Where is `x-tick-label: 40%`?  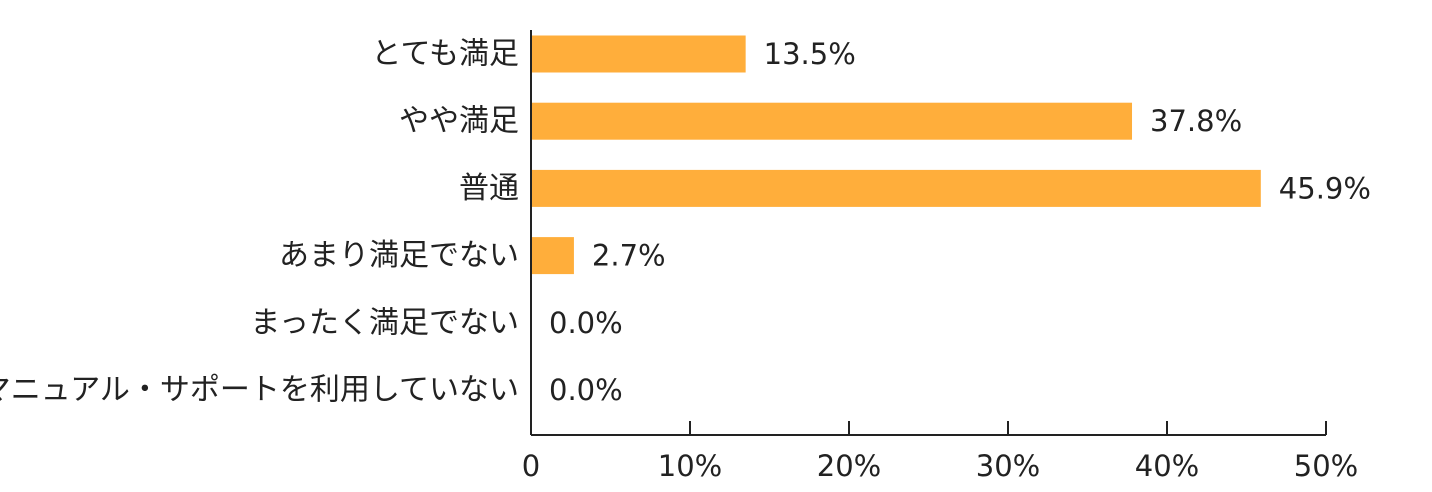
x-tick-label: 40% is located at coordinates (1167, 466).